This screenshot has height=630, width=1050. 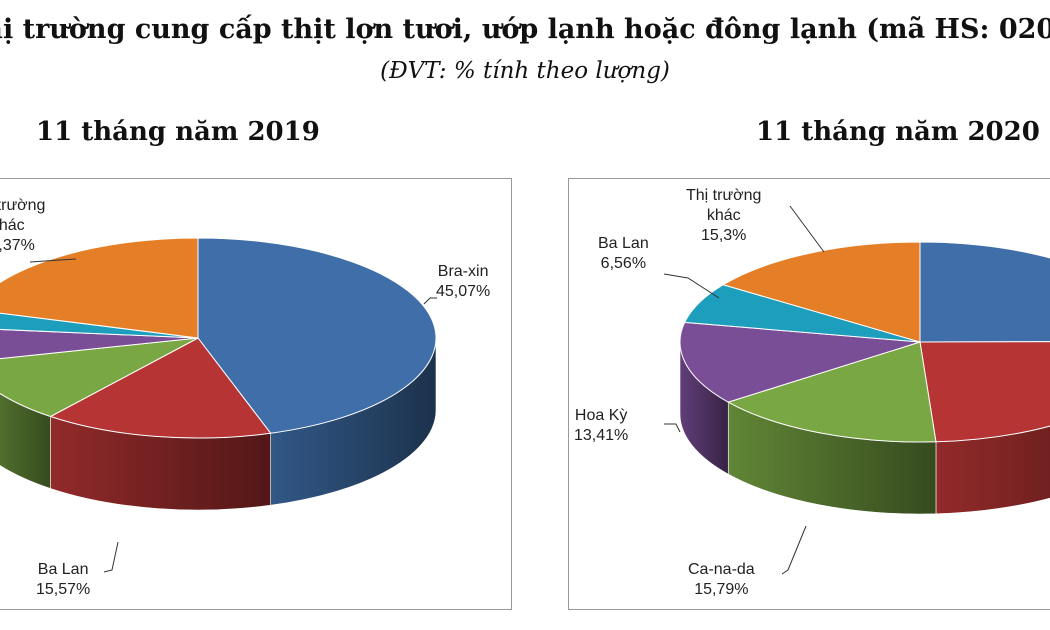 What do you see at coordinates (800, 362) in the screenshot?
I see `pie-slice-hoa-ky` at bounding box center [800, 362].